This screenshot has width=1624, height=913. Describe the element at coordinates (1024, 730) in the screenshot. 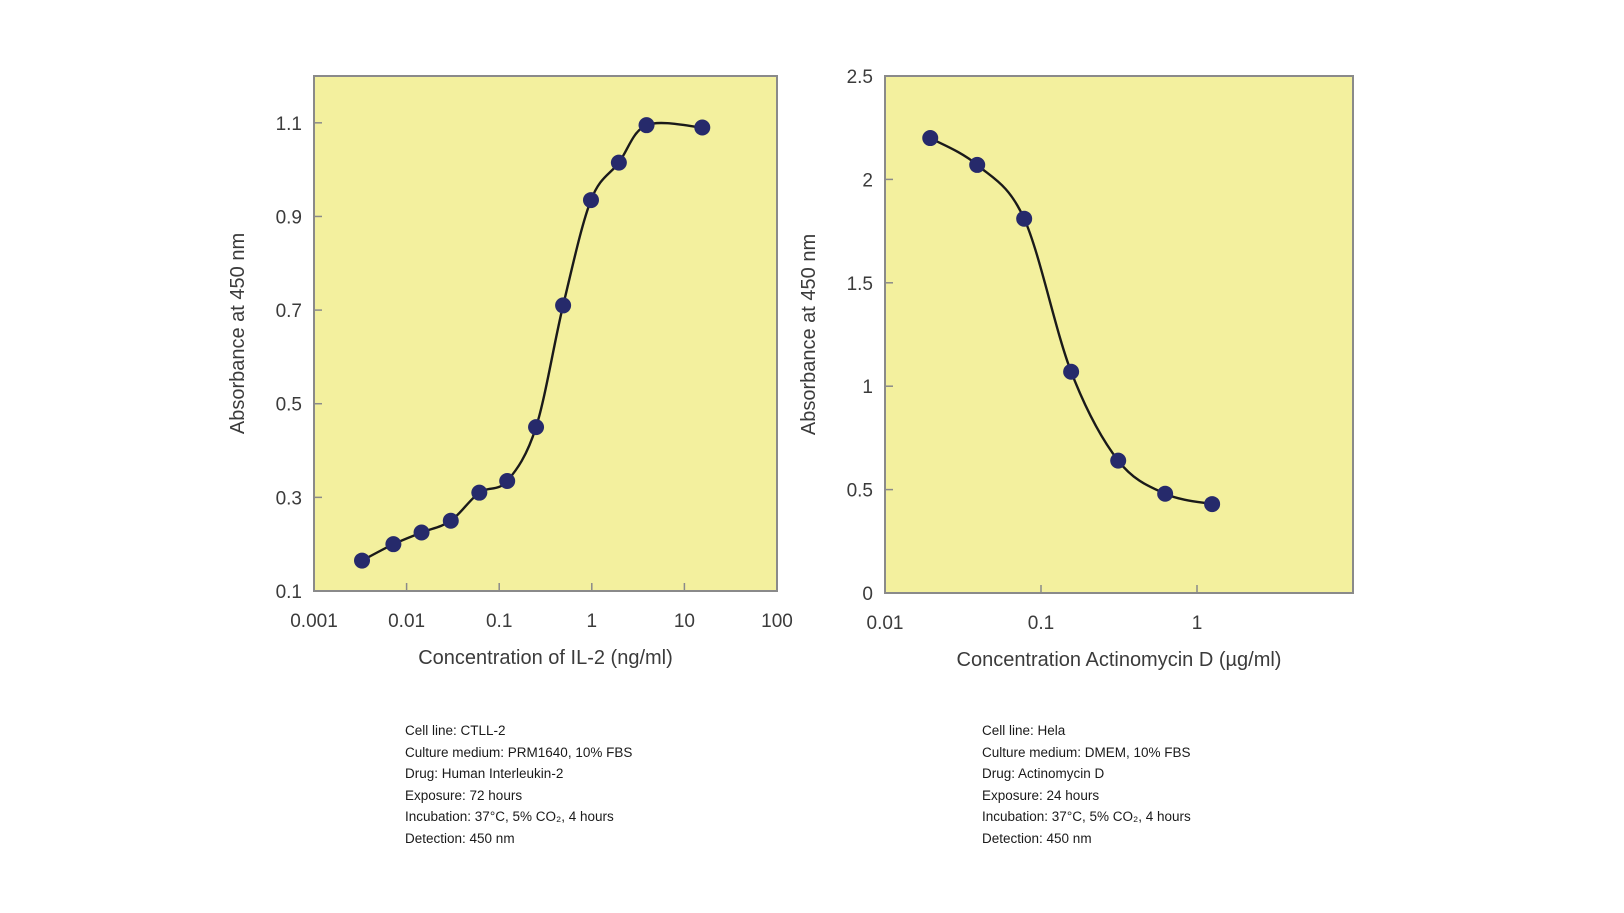

I see `note-line: Cell line: Hela` at that location.